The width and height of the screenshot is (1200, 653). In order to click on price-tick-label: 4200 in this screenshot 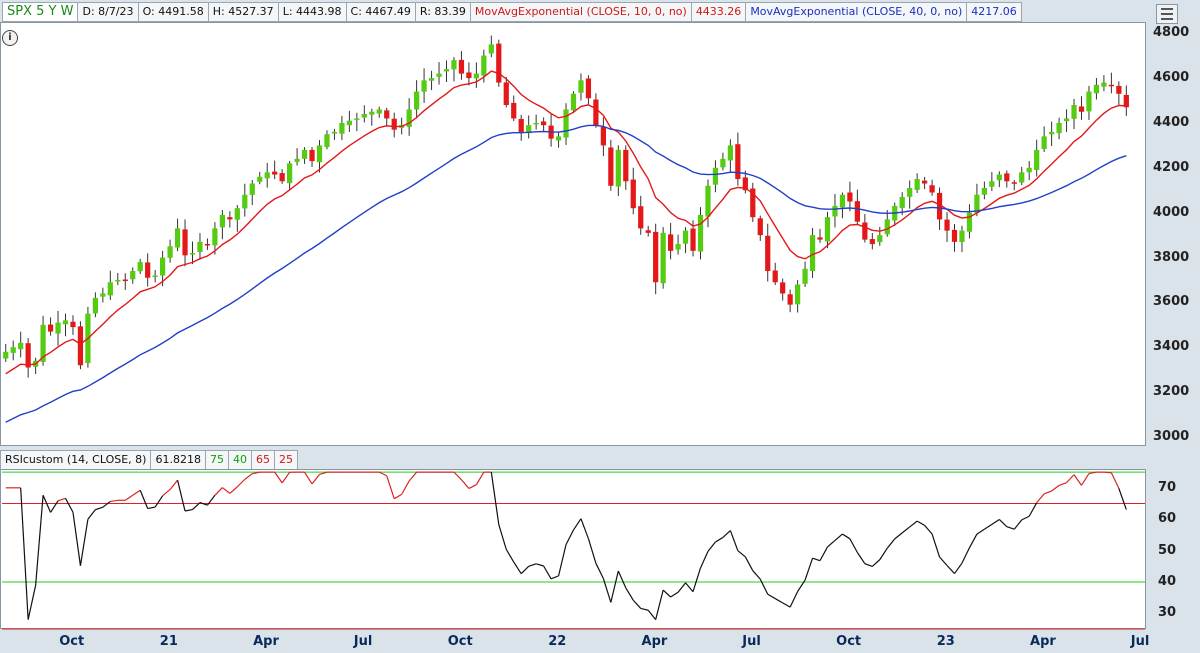, I will do `click(1171, 167)`.